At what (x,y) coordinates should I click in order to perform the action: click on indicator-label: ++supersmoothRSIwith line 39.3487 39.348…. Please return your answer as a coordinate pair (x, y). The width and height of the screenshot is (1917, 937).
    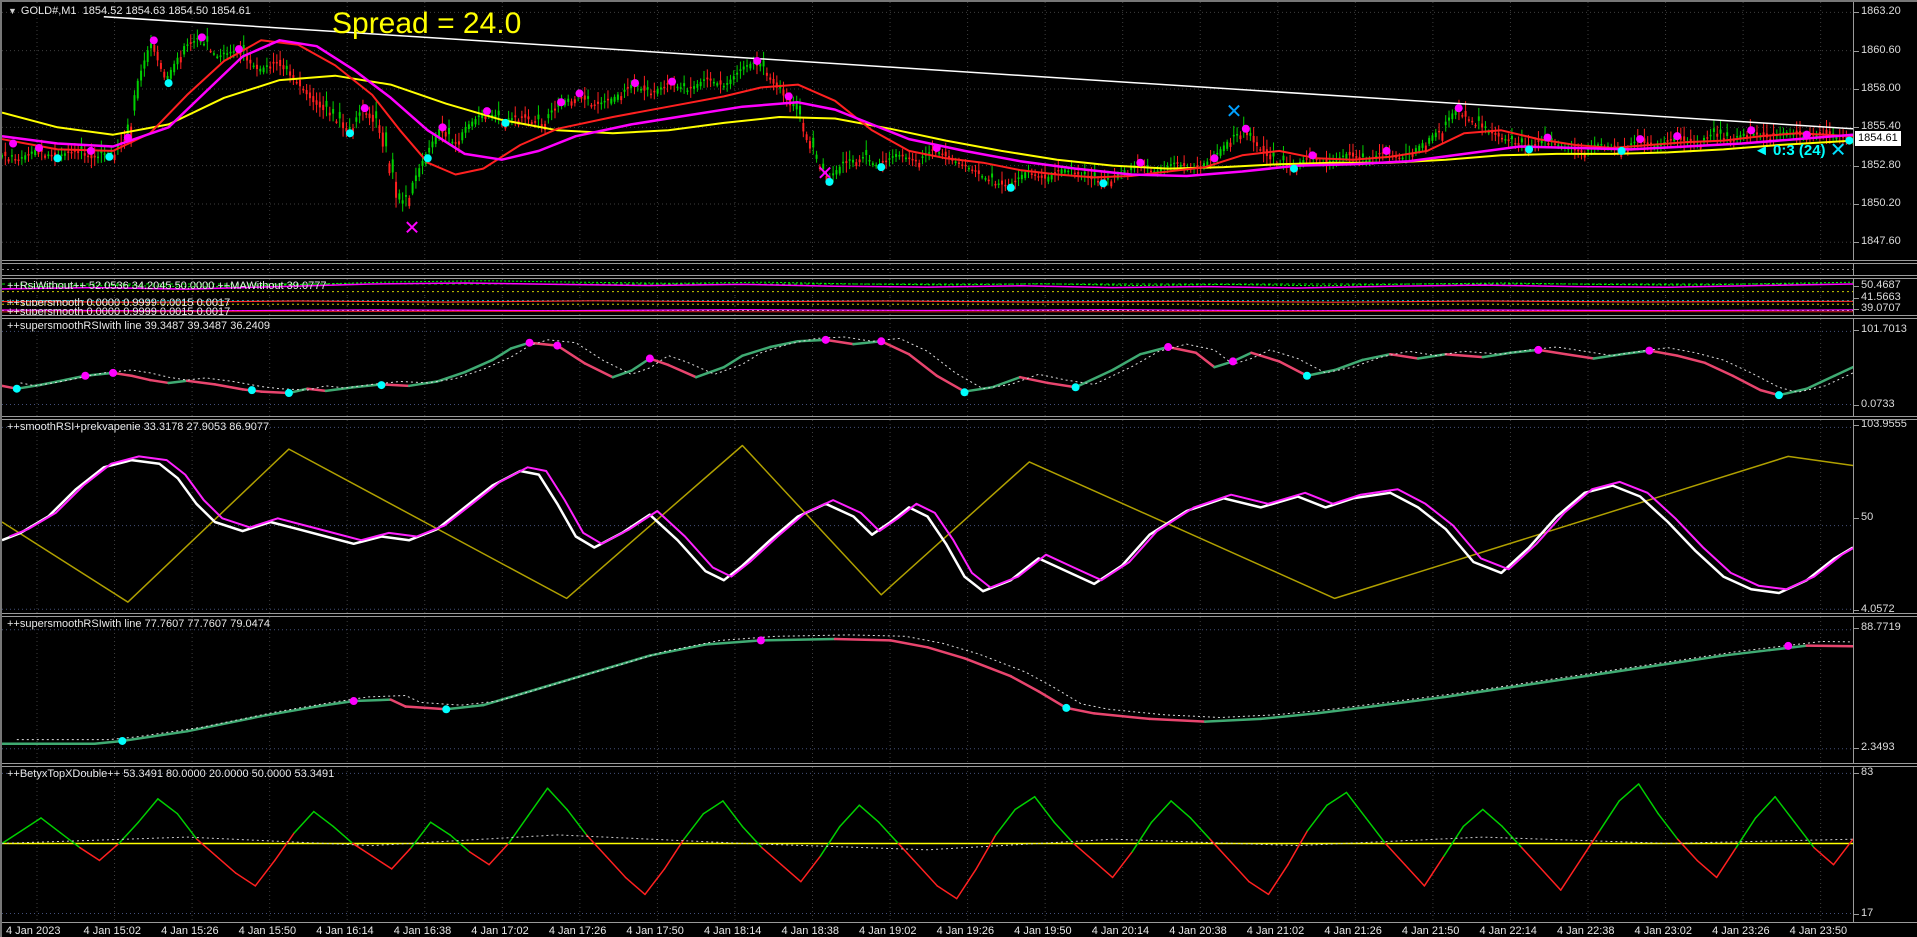
    Looking at the image, I should click on (138, 326).